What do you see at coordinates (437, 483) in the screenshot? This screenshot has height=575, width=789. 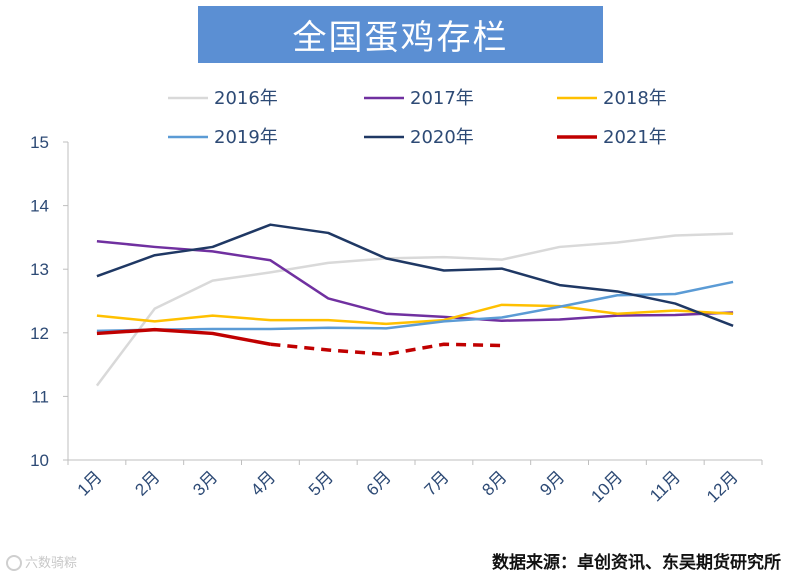 I see `x-tick-label: 7月` at bounding box center [437, 483].